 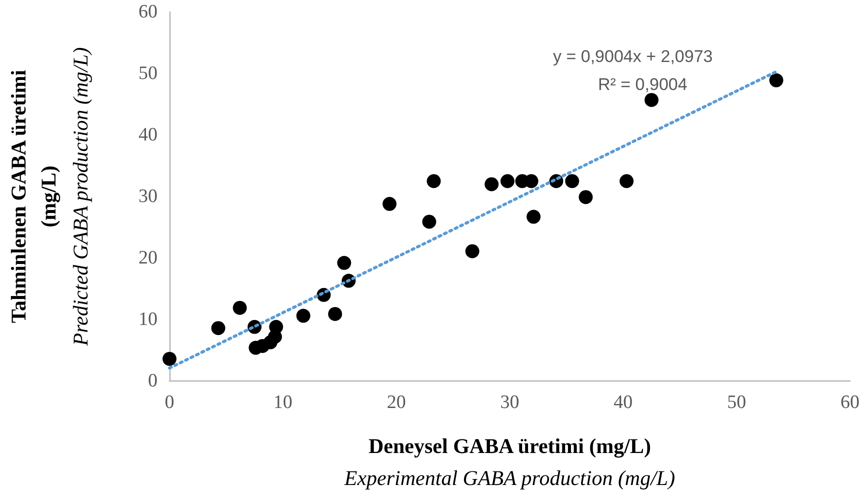 What do you see at coordinates (633, 56) in the screenshot?
I see `annotation: y = 0,9004x + 2,0973` at bounding box center [633, 56].